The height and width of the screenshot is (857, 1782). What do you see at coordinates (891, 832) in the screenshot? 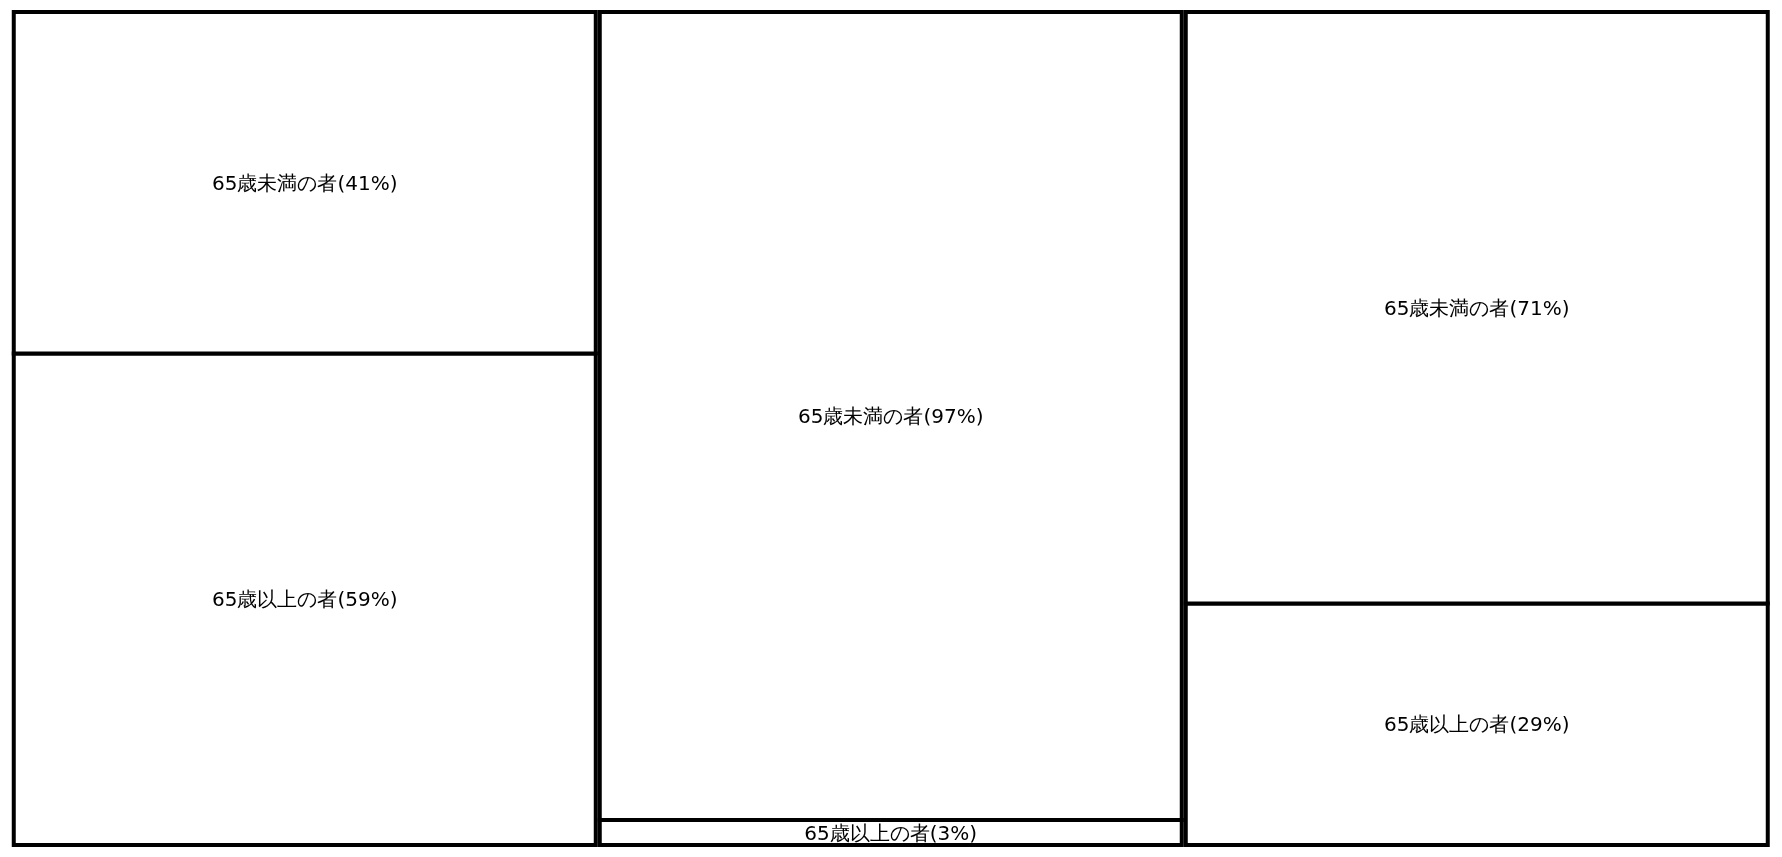
I see `data-label: 65歳以上の者(3%)` at bounding box center [891, 832].